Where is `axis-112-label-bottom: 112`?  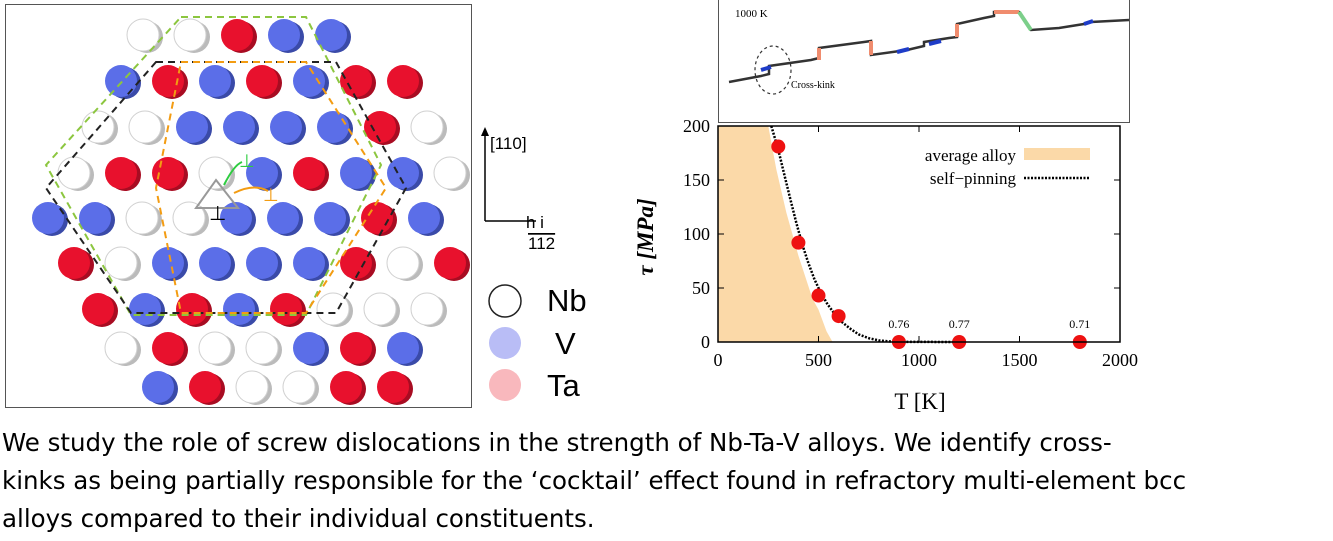
axis-112-label-bottom: 112 is located at coordinates (541, 243).